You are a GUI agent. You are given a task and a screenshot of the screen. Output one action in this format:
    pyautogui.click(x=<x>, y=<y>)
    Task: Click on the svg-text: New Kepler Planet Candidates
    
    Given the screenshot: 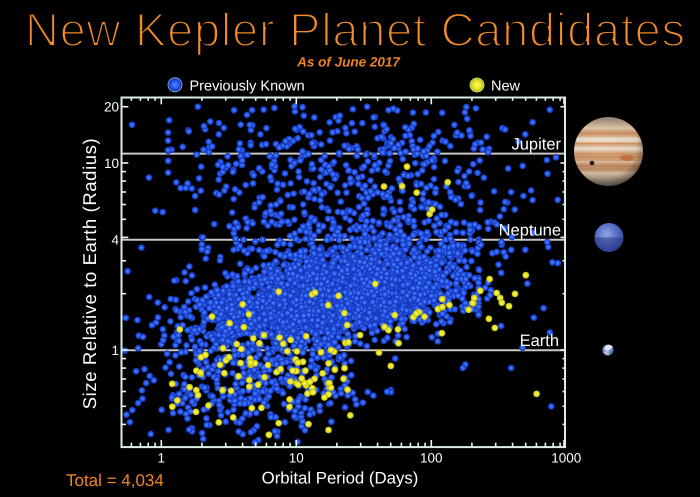 What is the action you would take?
    pyautogui.click(x=355, y=29)
    